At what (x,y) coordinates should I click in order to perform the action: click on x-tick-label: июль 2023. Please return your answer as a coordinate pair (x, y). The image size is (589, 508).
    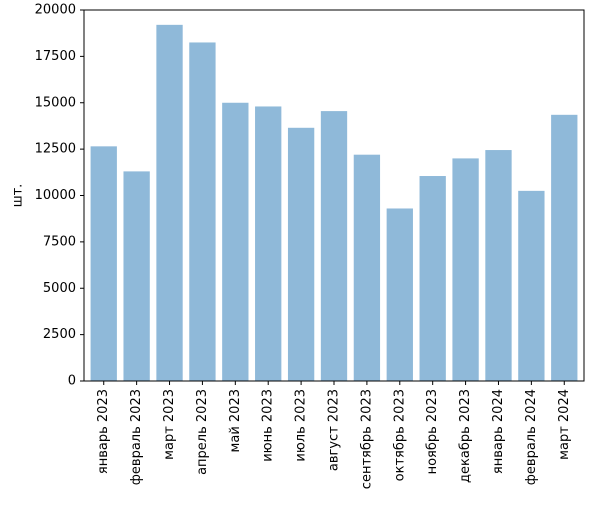
    Looking at the image, I should click on (301, 425).